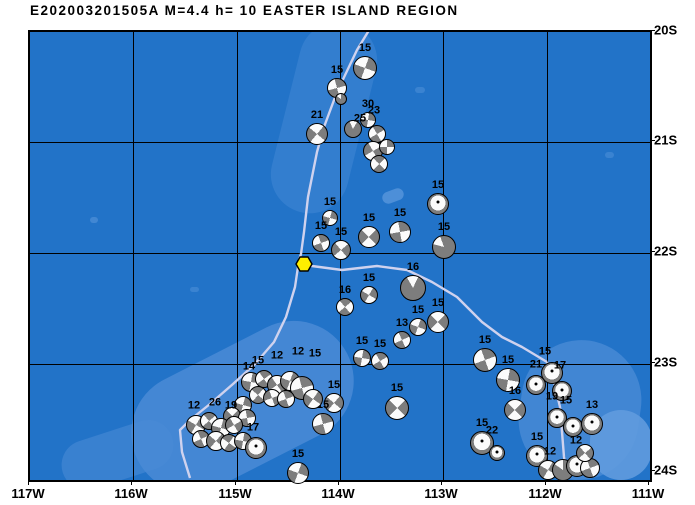 This screenshot has width=695, height=505. Describe the element at coordinates (304, 264) in the screenshot. I see `event-marker-icon` at that location.